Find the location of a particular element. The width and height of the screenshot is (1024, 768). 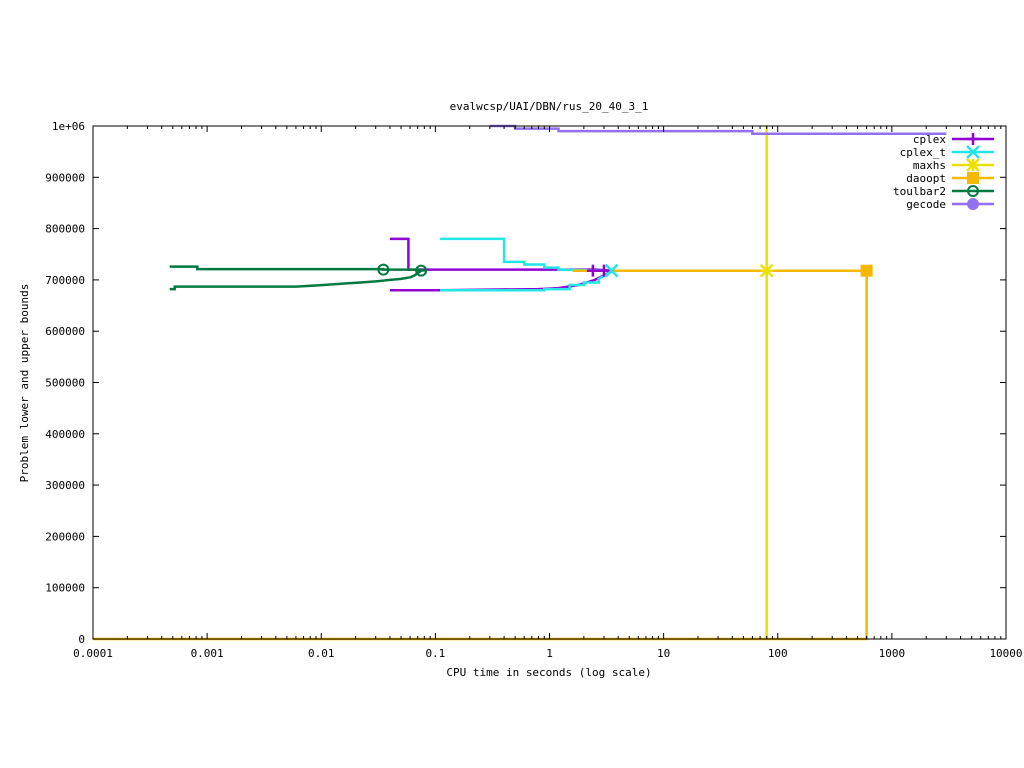

x-tick-label: 0.001 is located at coordinates (207, 653).